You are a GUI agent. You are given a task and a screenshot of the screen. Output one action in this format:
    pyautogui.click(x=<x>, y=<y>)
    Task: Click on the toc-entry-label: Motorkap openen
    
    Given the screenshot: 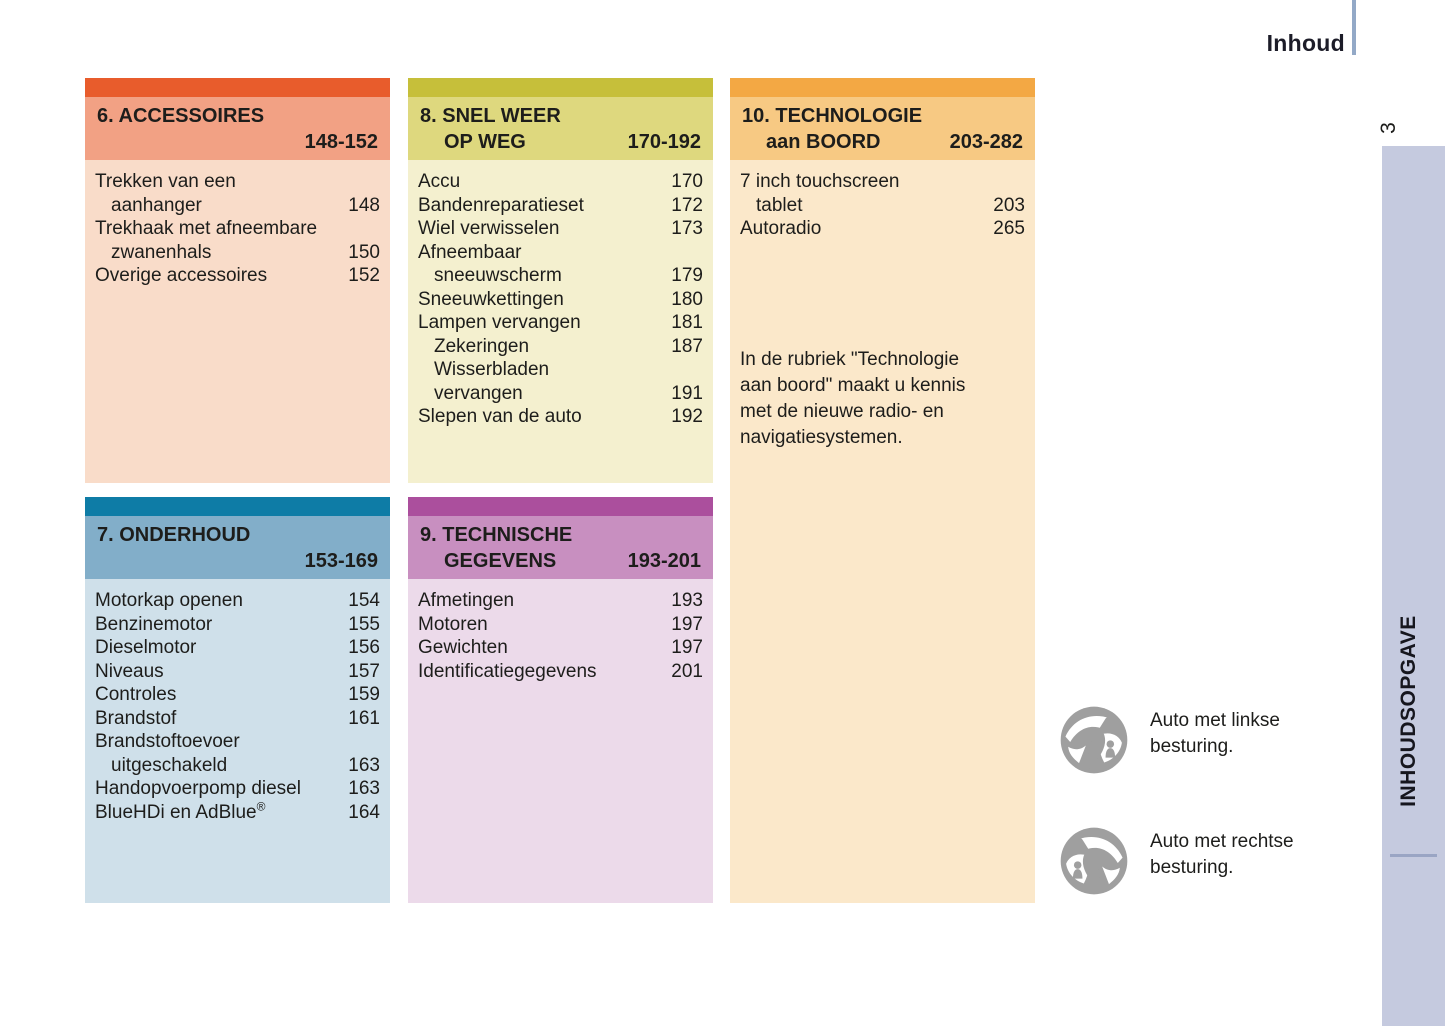 What is the action you would take?
    pyautogui.click(x=169, y=600)
    